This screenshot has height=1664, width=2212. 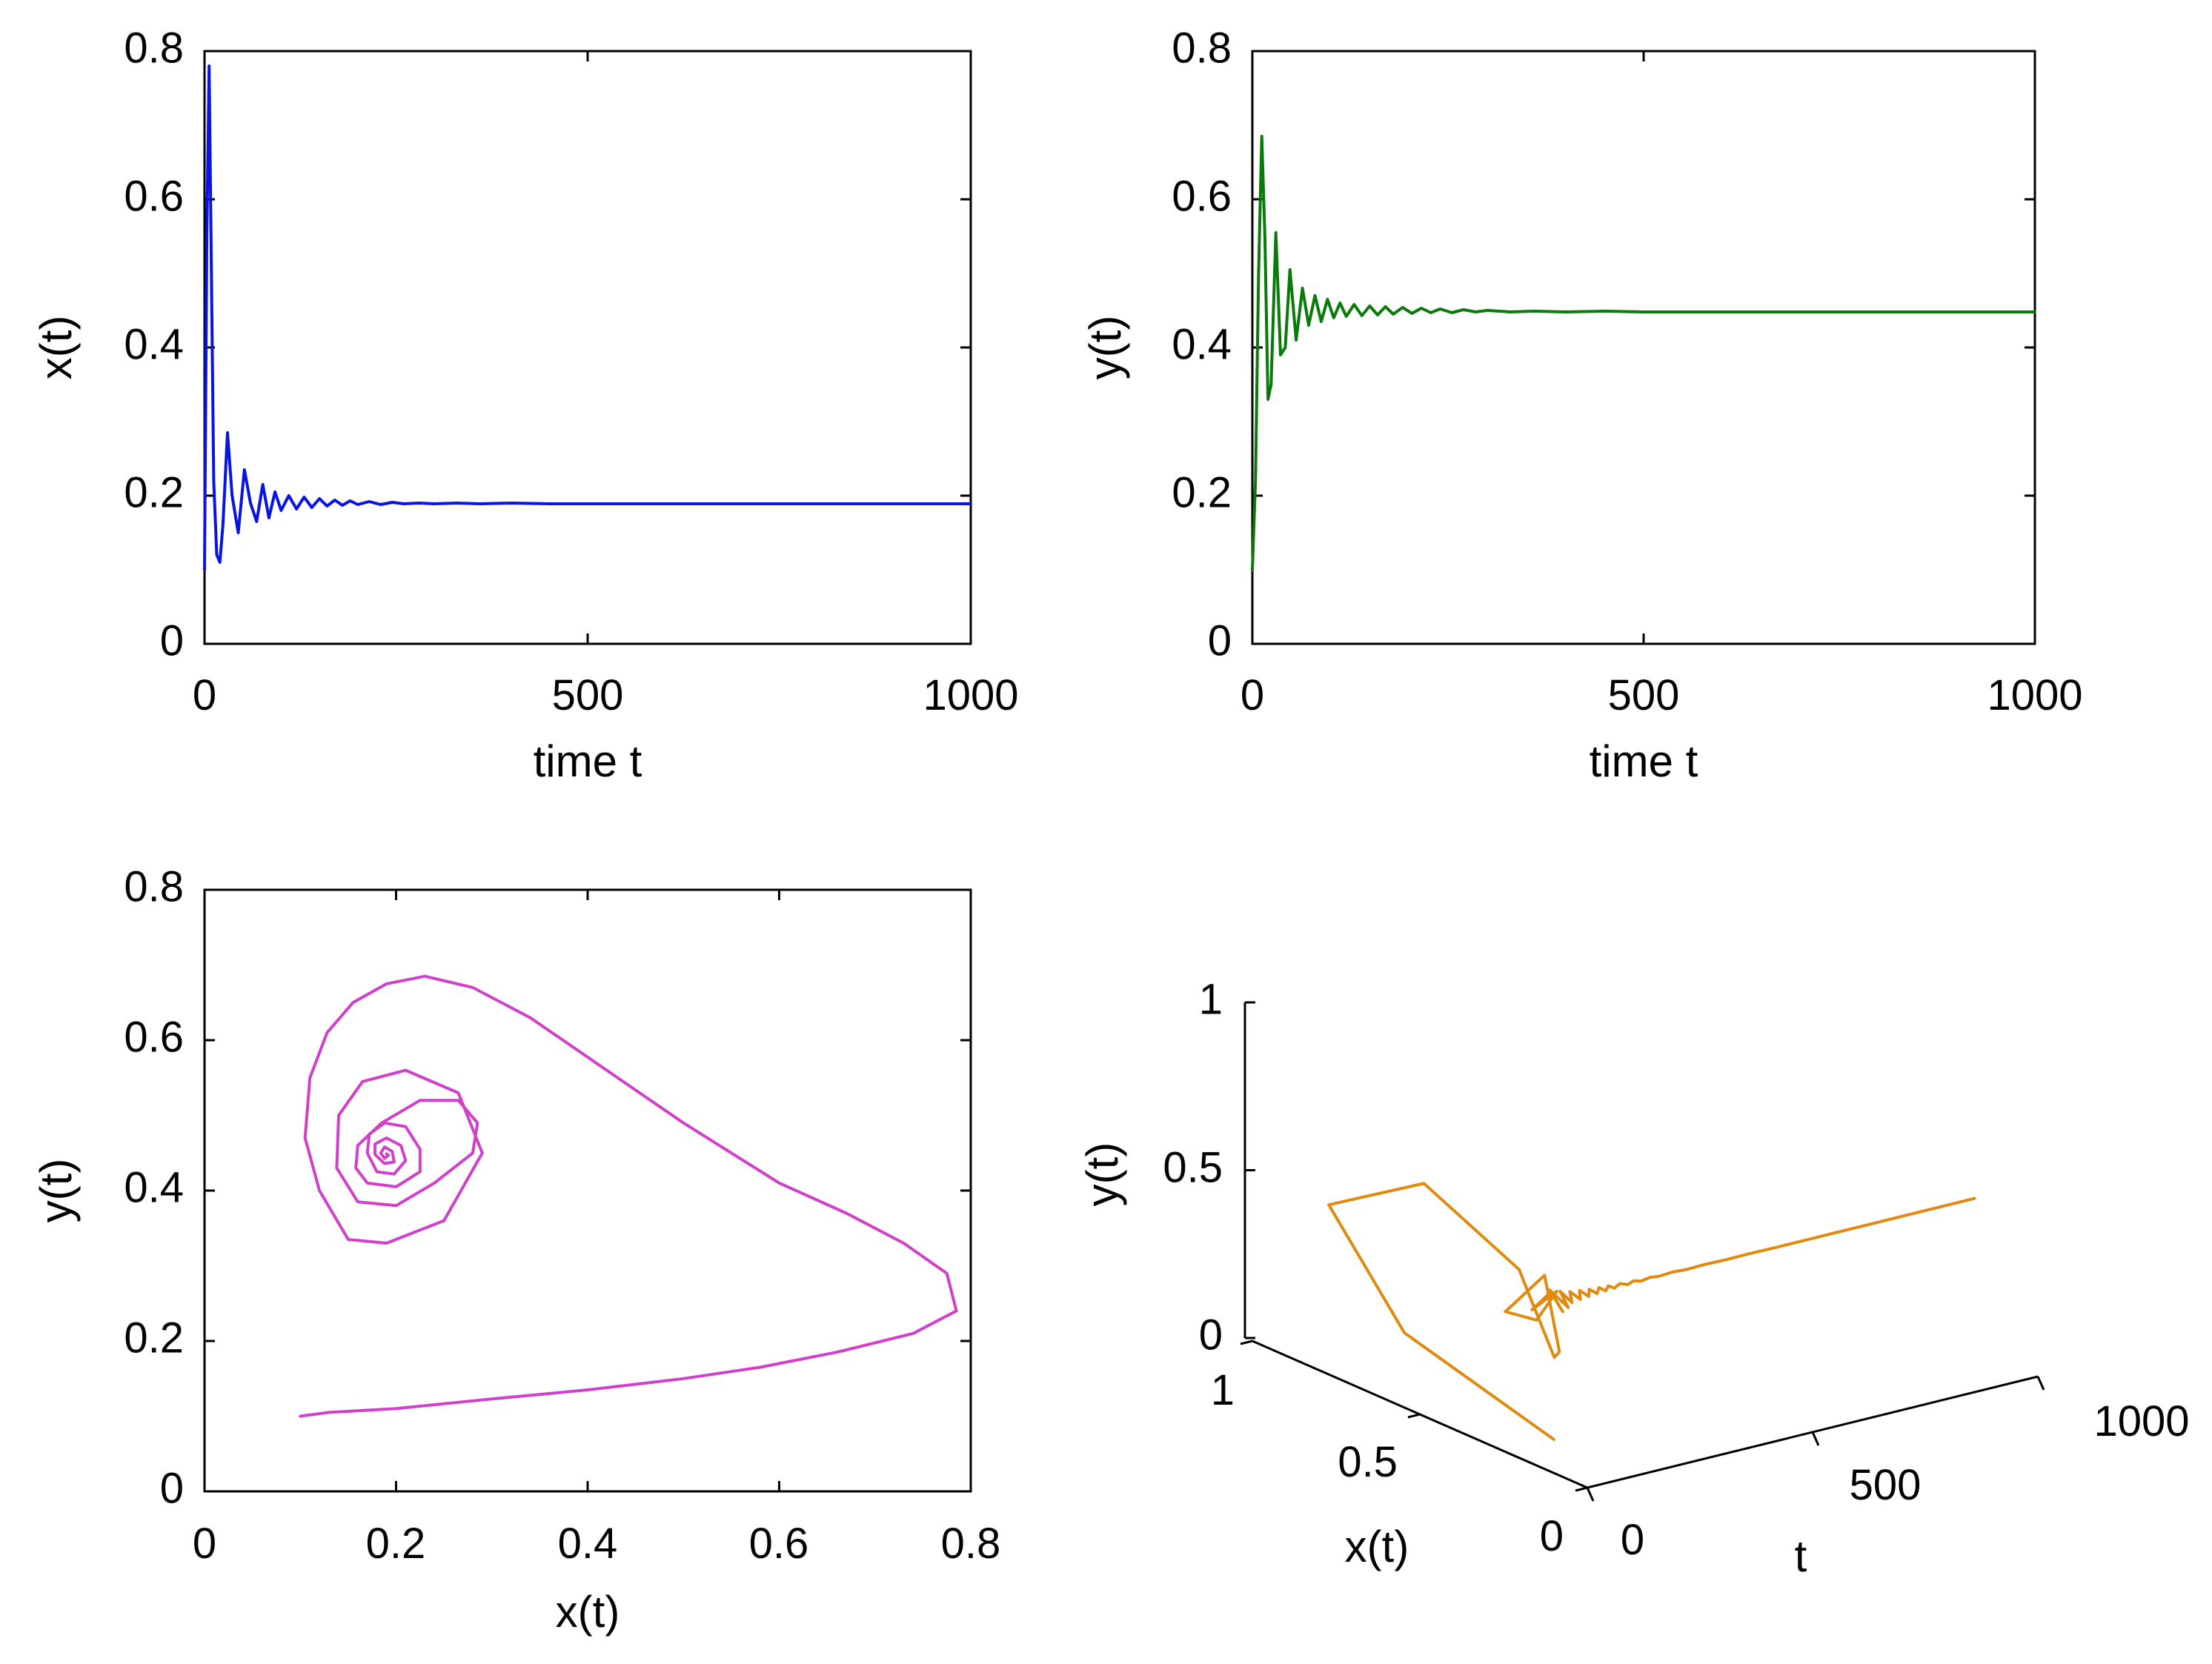 I want to click on t-axis-title: t, so click(x=1801, y=1556).